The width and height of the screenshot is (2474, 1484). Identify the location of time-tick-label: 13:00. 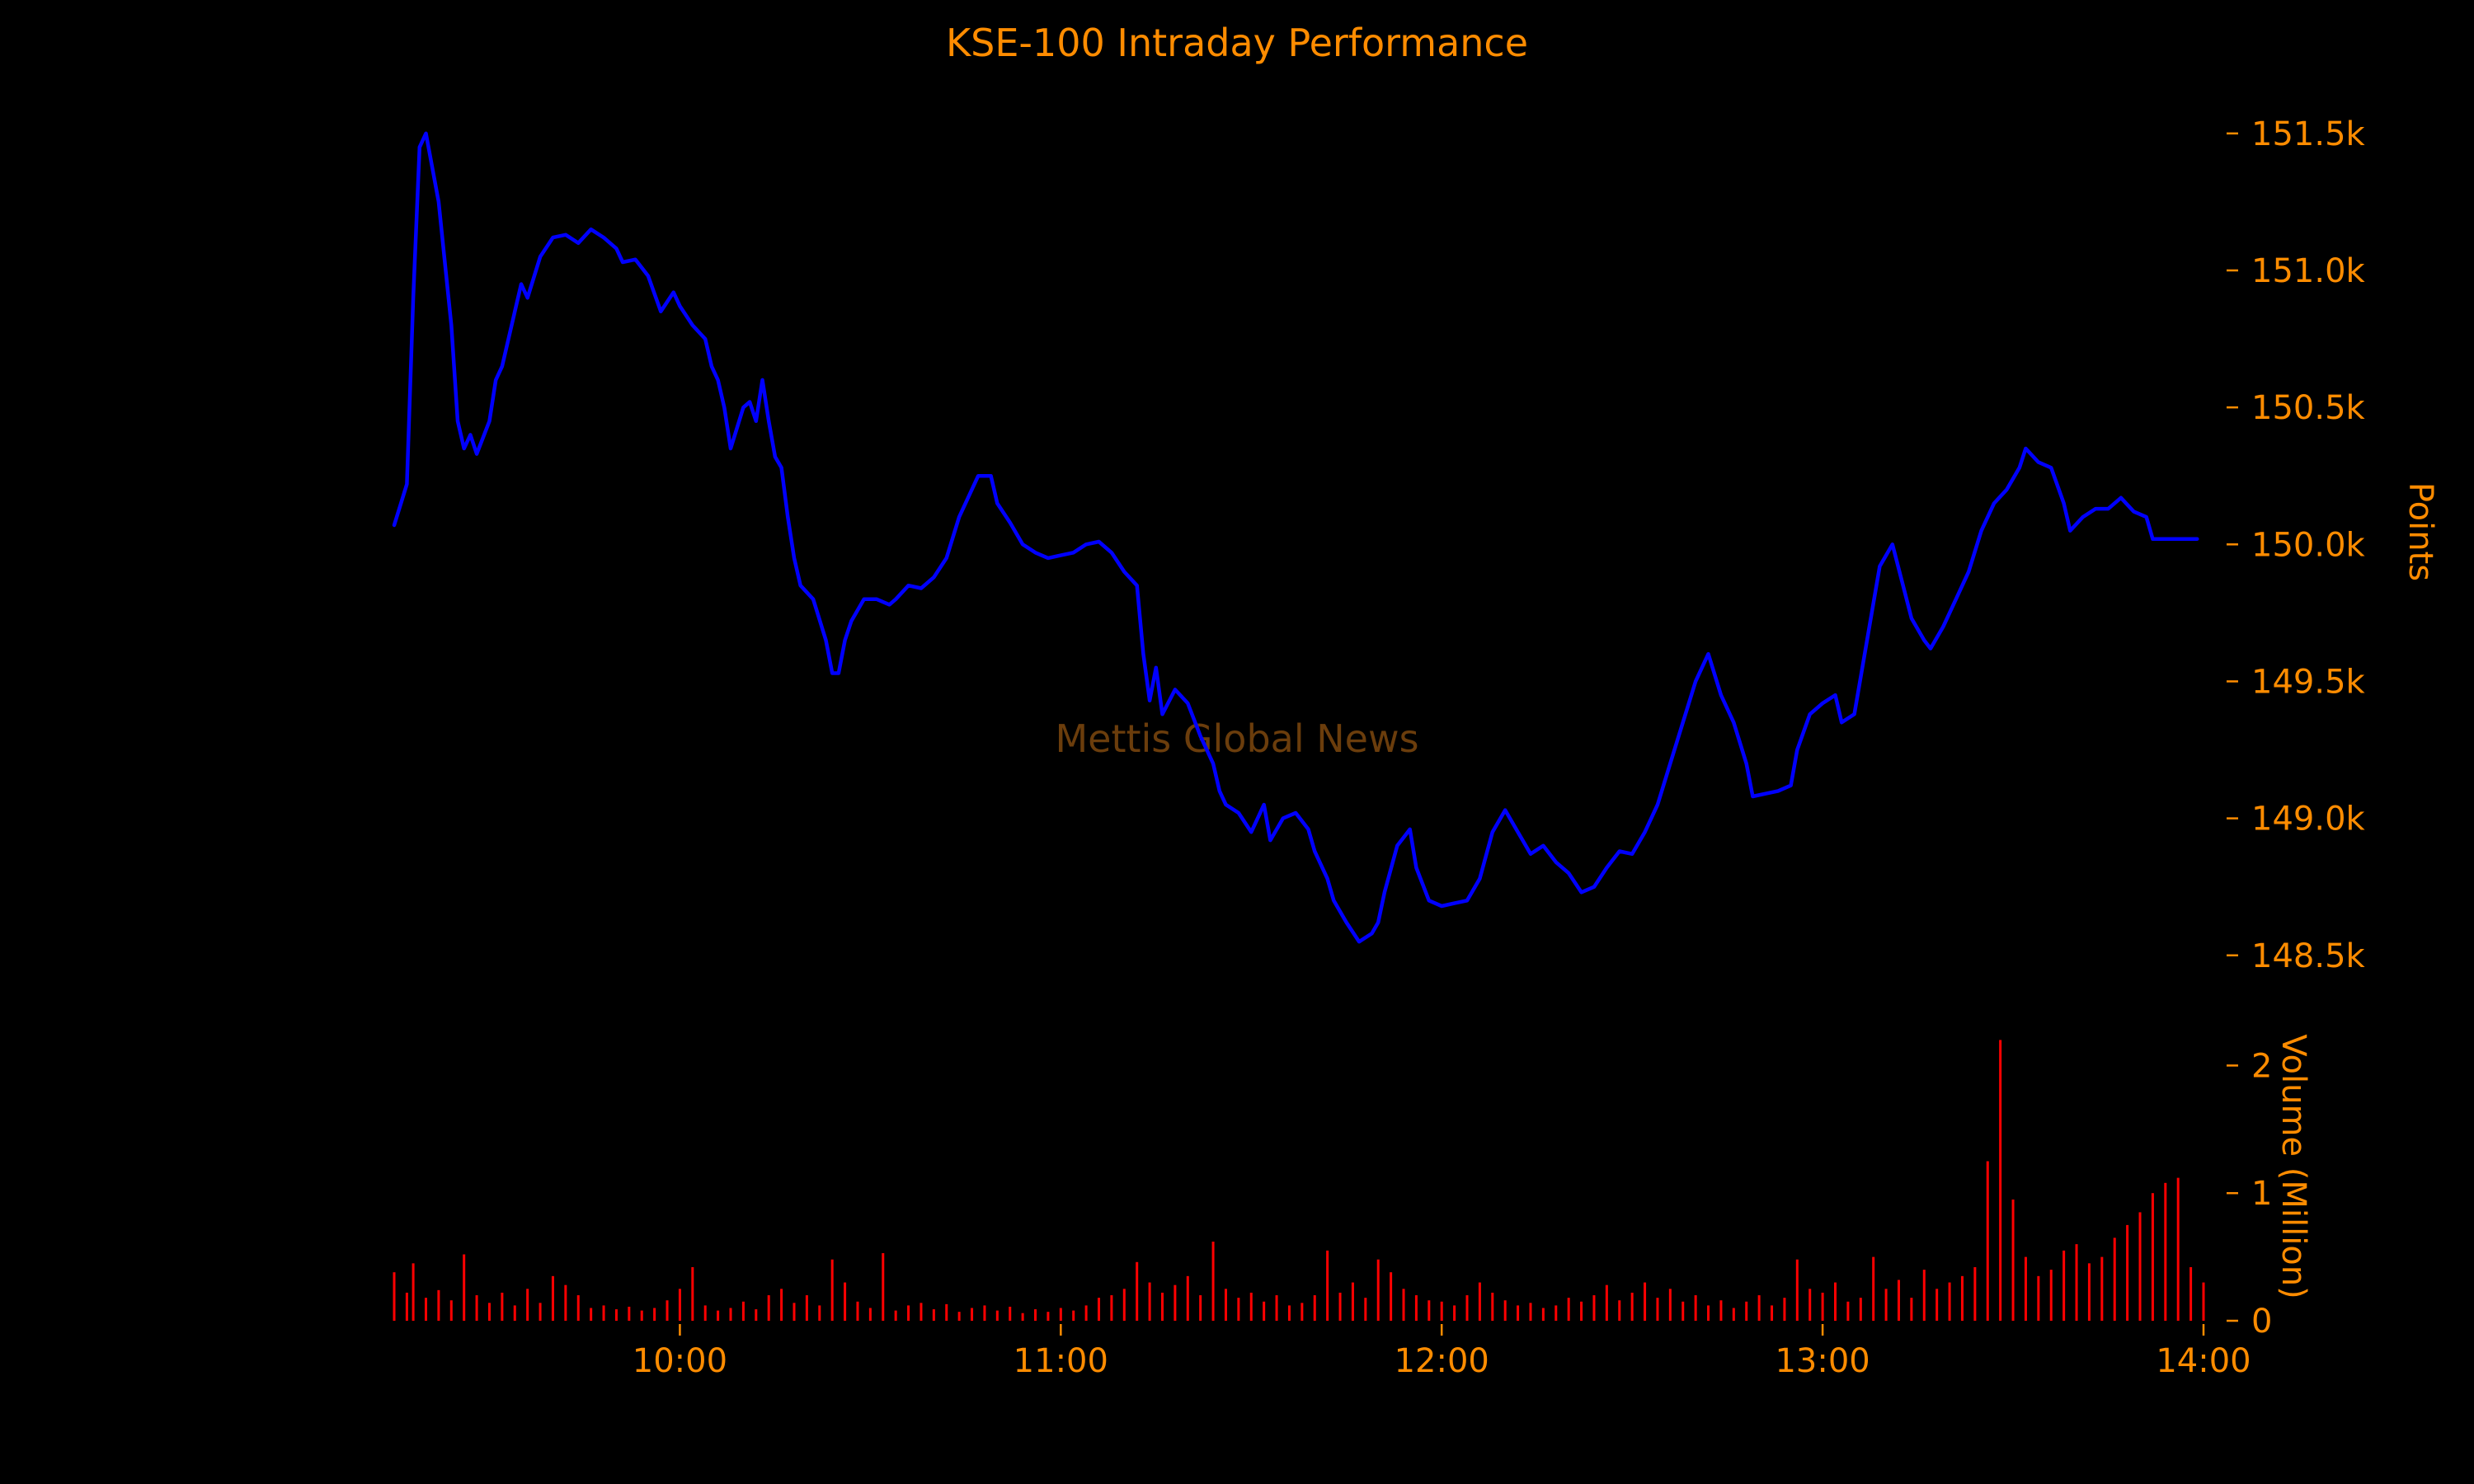
(1822, 1361).